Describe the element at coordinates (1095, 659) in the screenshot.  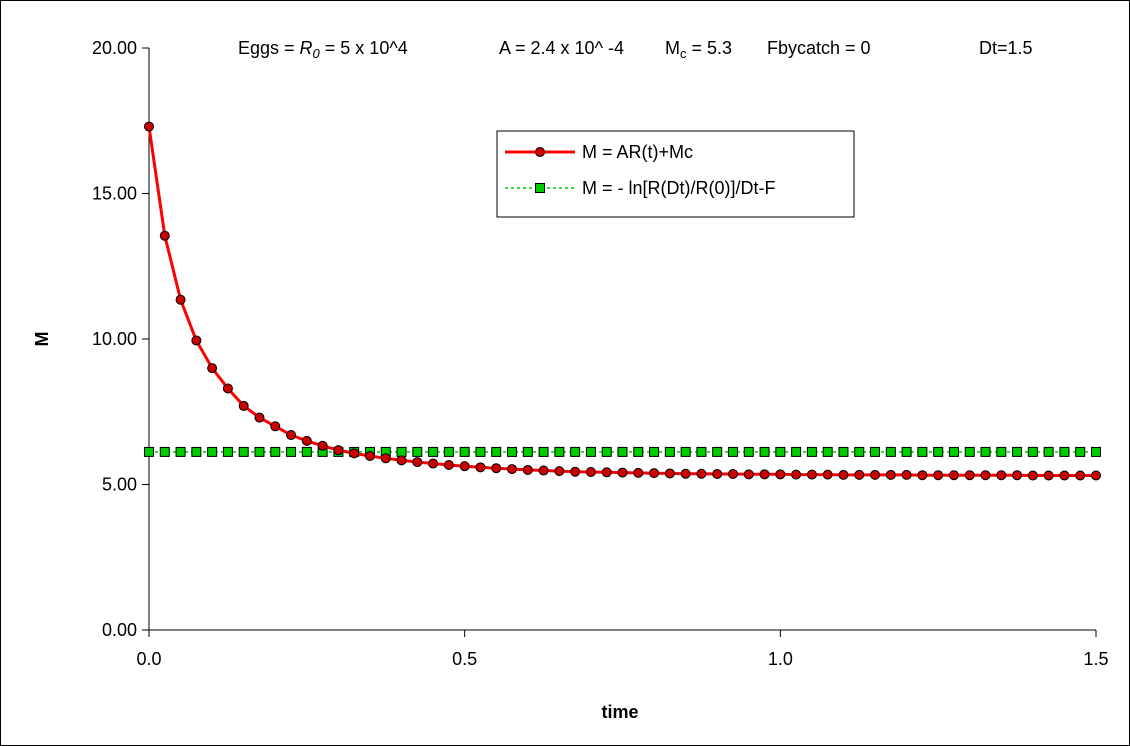
I see `x-tick-label: 1.5` at that location.